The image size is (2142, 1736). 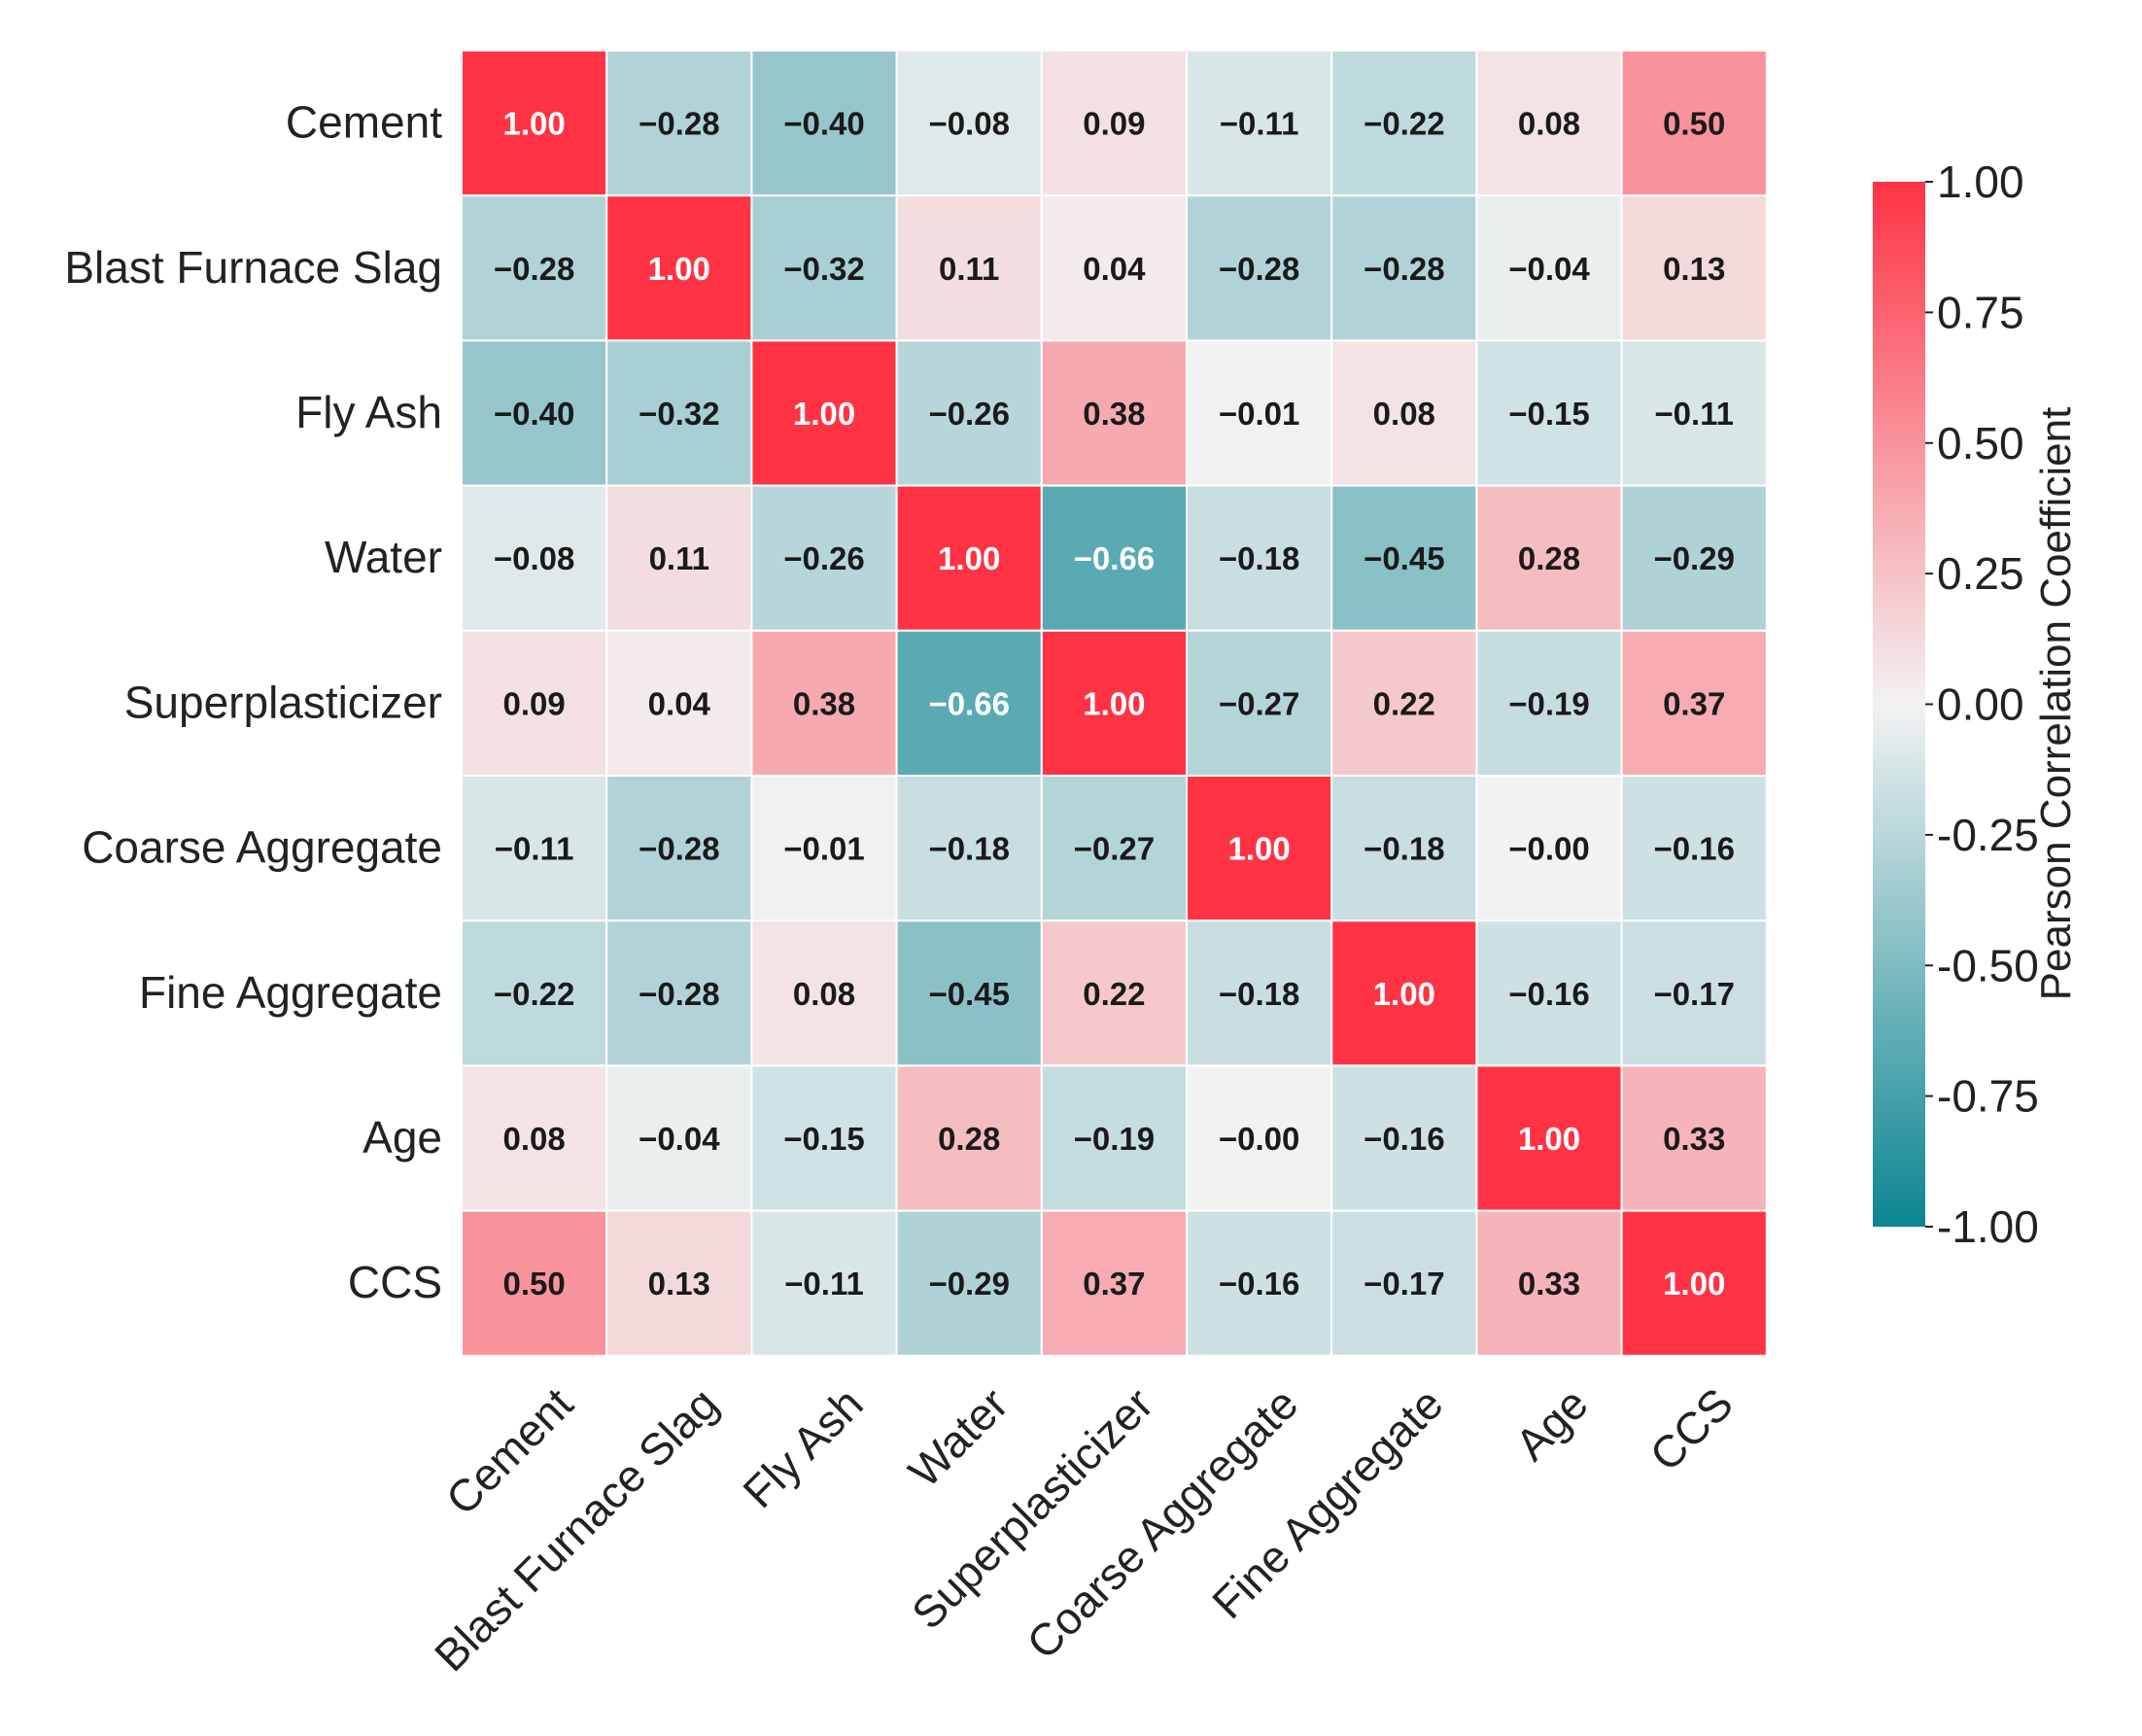 I want to click on cell-value-label: 0.37, so click(x=1694, y=703).